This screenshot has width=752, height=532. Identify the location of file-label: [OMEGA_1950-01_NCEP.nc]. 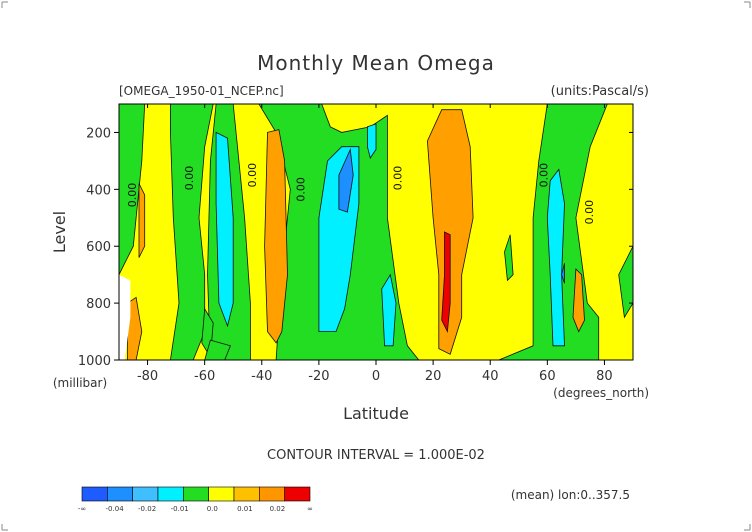
(201, 91).